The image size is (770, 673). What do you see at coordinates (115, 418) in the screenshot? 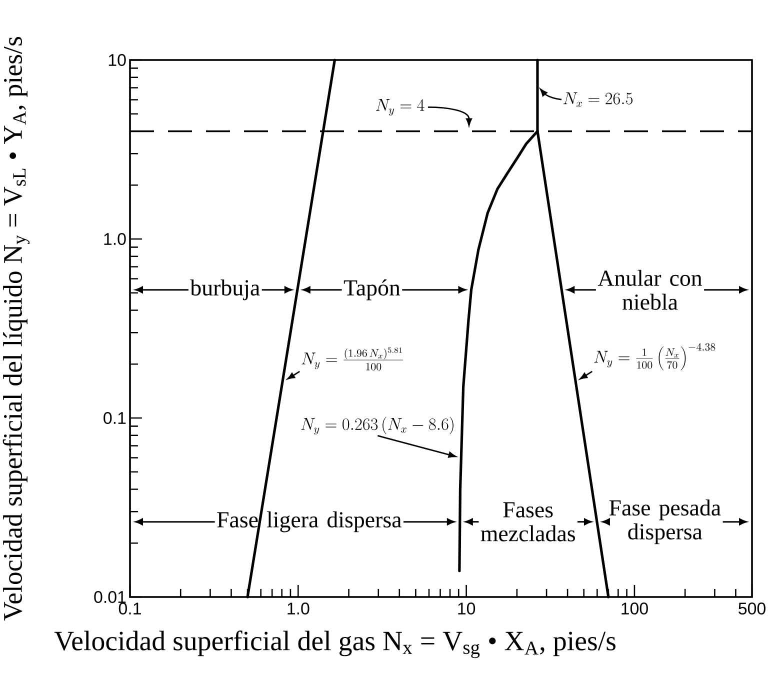
I see `y-tick-label: 0.1` at bounding box center [115, 418].